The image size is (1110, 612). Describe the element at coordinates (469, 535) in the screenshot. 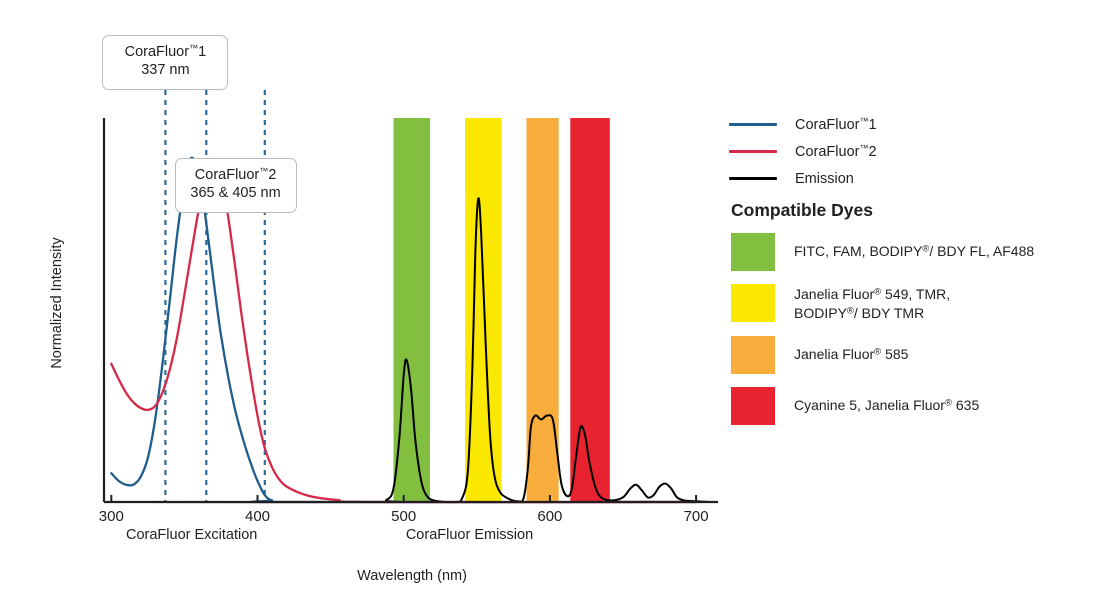

I see `x-axis-group-label-emission: CoraFluor Emission` at that location.